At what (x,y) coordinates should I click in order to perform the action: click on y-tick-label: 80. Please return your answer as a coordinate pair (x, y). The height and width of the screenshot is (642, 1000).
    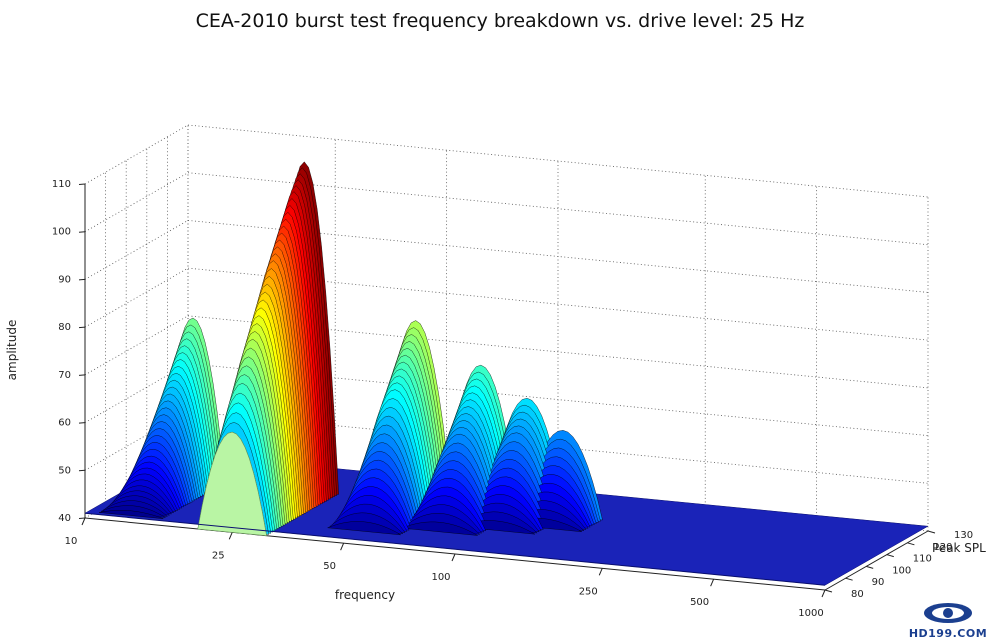
    Looking at the image, I should click on (857, 594).